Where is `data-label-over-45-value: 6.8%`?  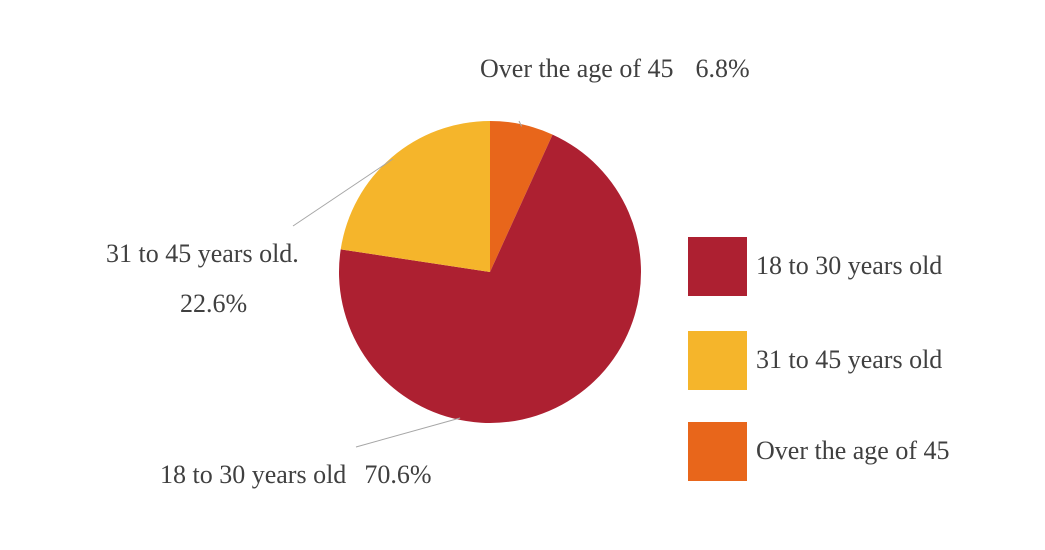
data-label-over-45-value: 6.8% is located at coordinates (722, 68).